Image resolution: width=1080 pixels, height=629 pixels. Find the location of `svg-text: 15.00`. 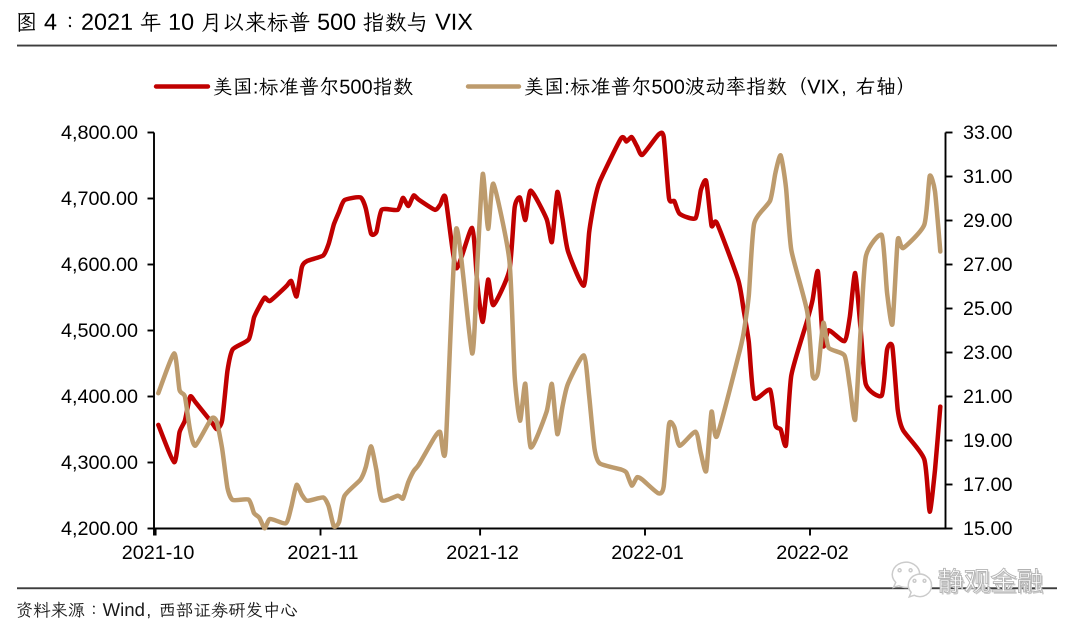

svg-text: 15.00 is located at coordinates (988, 529).